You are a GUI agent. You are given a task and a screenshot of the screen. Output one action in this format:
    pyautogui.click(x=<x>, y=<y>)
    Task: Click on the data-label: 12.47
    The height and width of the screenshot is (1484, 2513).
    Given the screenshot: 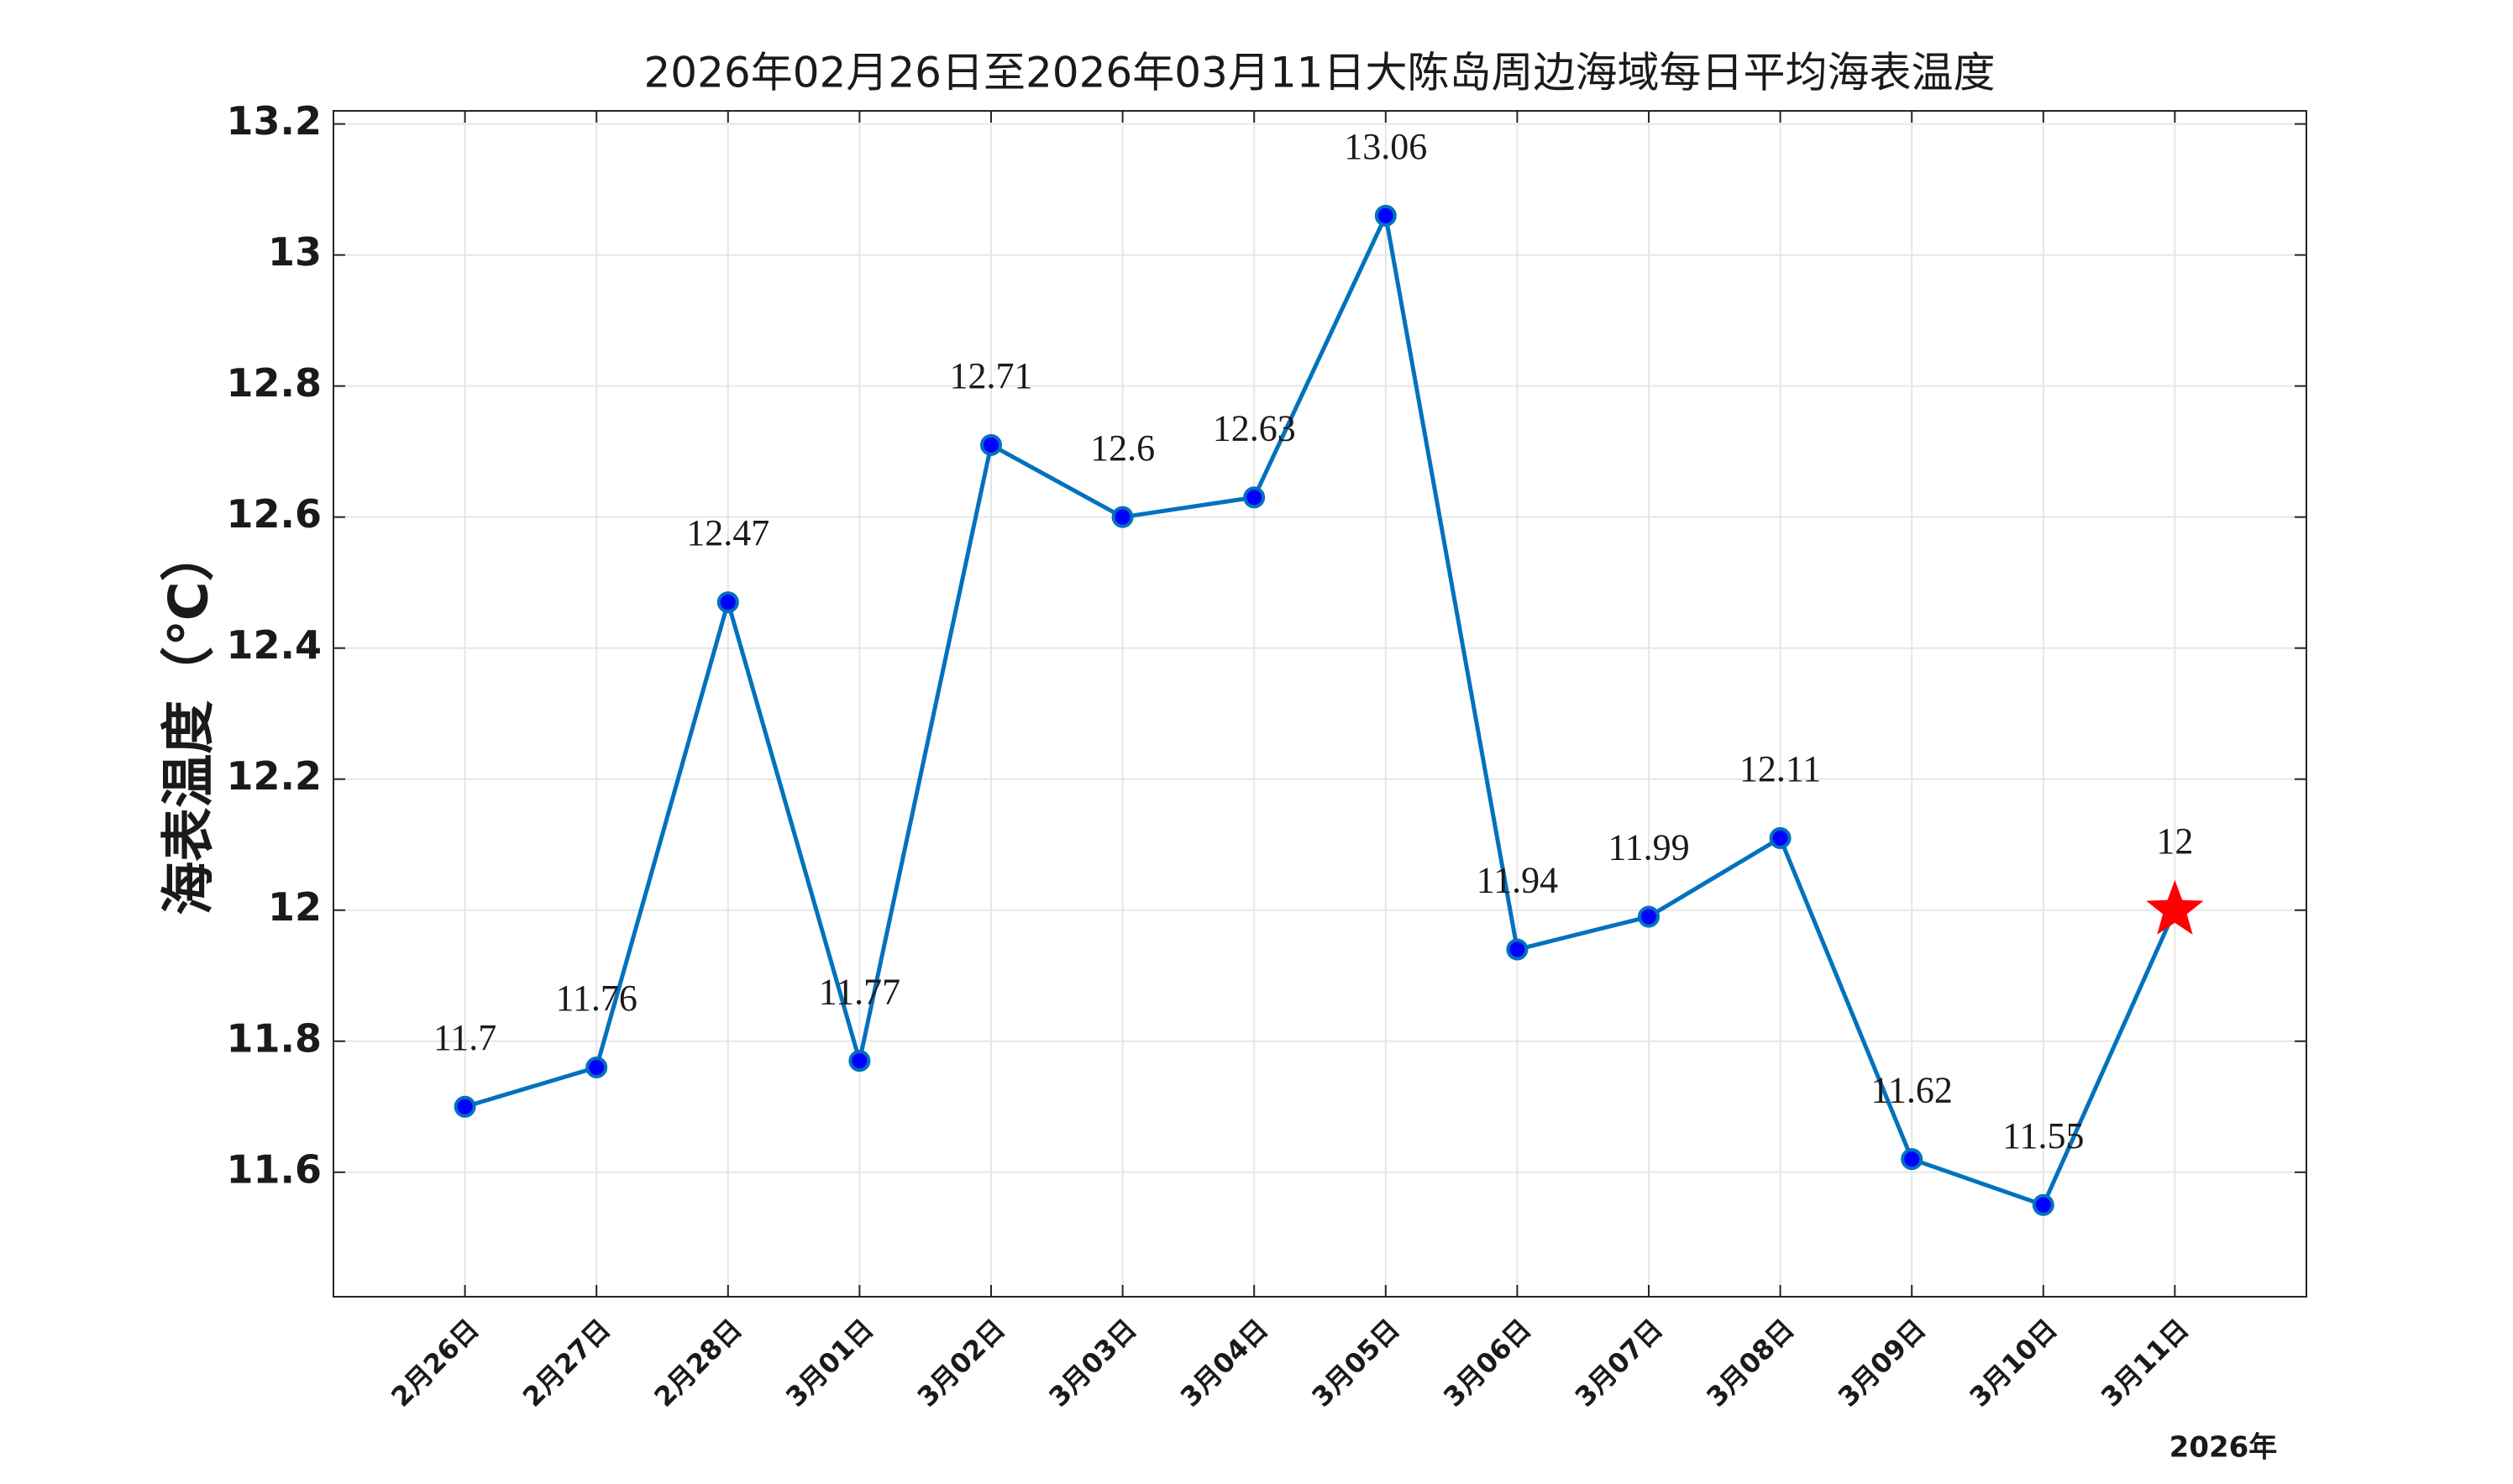 What is the action you would take?
    pyautogui.click(x=728, y=532)
    